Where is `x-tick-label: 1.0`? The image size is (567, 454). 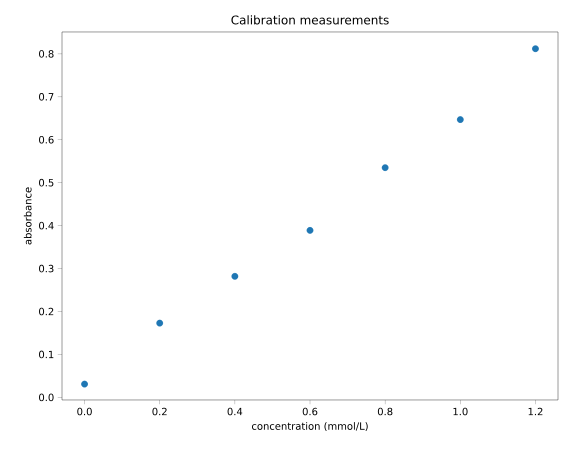 x-tick-label: 1.0 is located at coordinates (460, 412).